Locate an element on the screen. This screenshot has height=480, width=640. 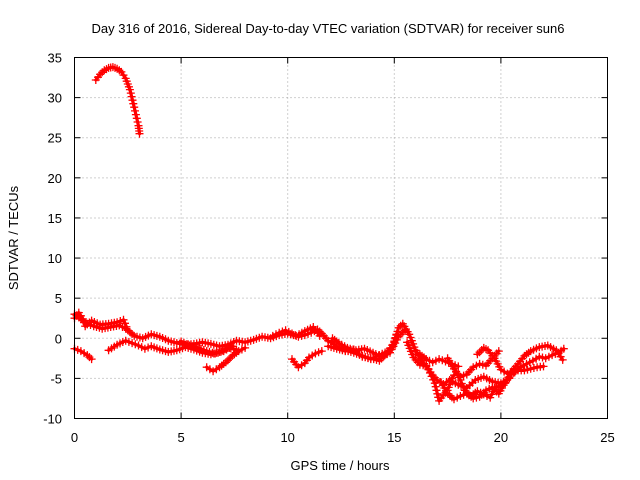
series-arc-f is located at coordinates (226, 359).